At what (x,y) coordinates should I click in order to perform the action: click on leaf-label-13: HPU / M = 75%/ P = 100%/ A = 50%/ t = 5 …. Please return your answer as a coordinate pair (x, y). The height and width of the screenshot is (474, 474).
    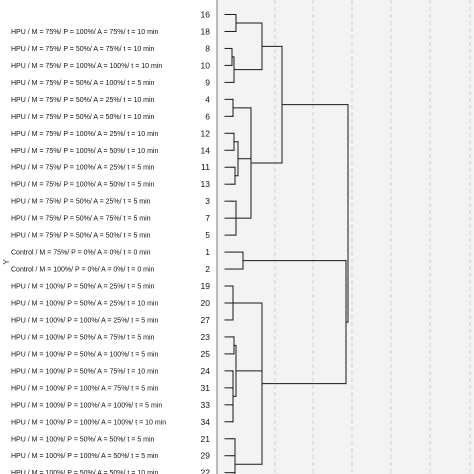
    Looking at the image, I should click on (83, 185).